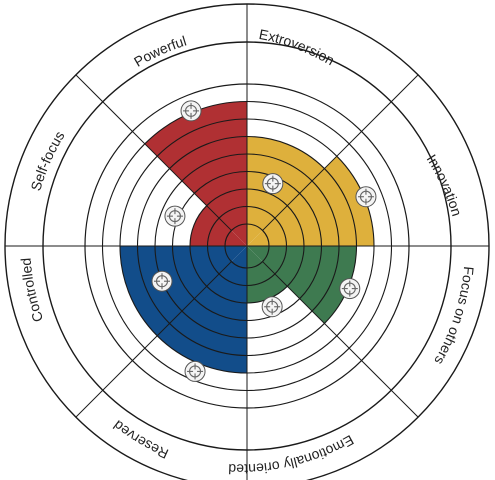  Describe the element at coordinates (267, 274) in the screenshot. I see `sector-emotionally-oriented` at that location.